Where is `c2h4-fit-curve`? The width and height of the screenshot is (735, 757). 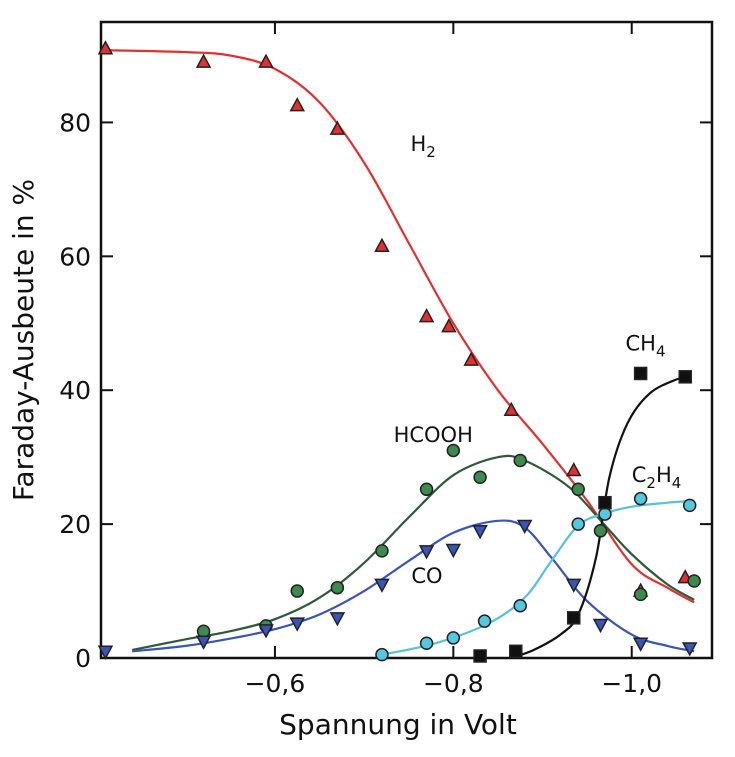
c2h4-fit-curve is located at coordinates (538, 577).